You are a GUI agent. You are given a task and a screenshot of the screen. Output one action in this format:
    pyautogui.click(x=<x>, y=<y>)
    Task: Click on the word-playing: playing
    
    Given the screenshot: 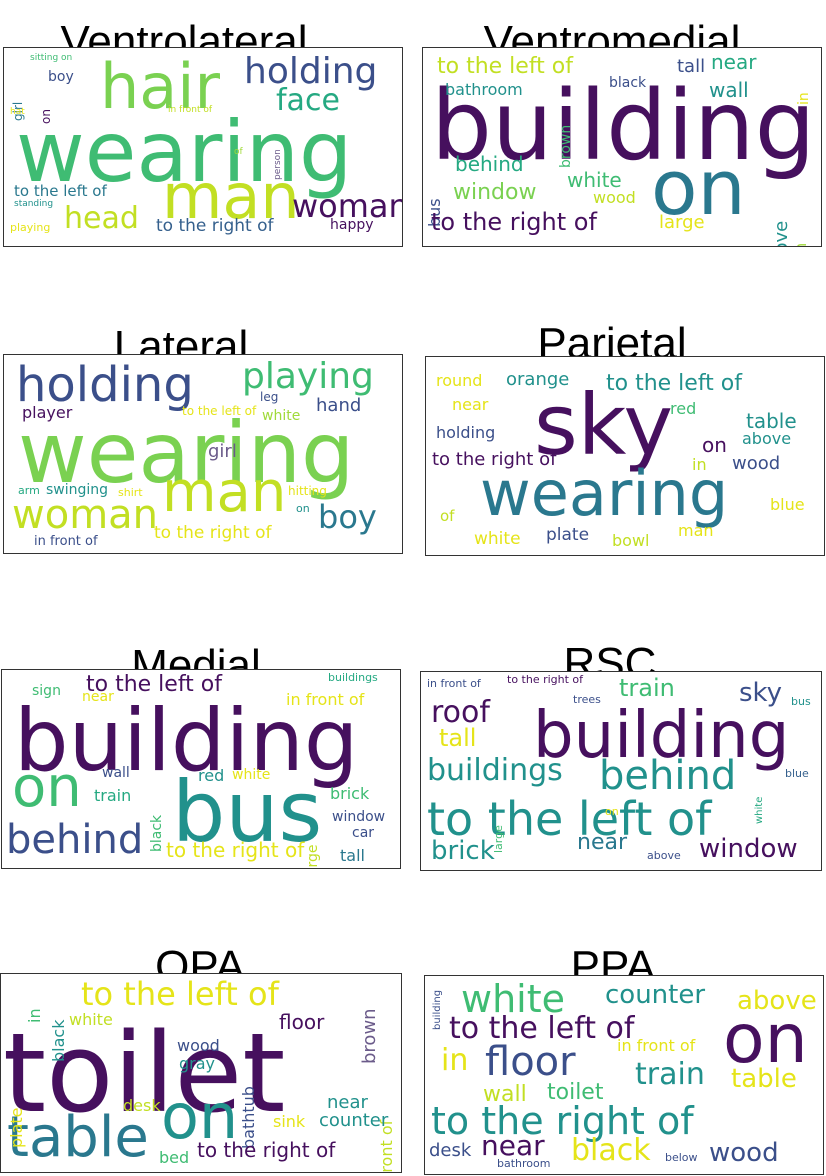 What is the action you would take?
    pyautogui.click(x=30, y=227)
    